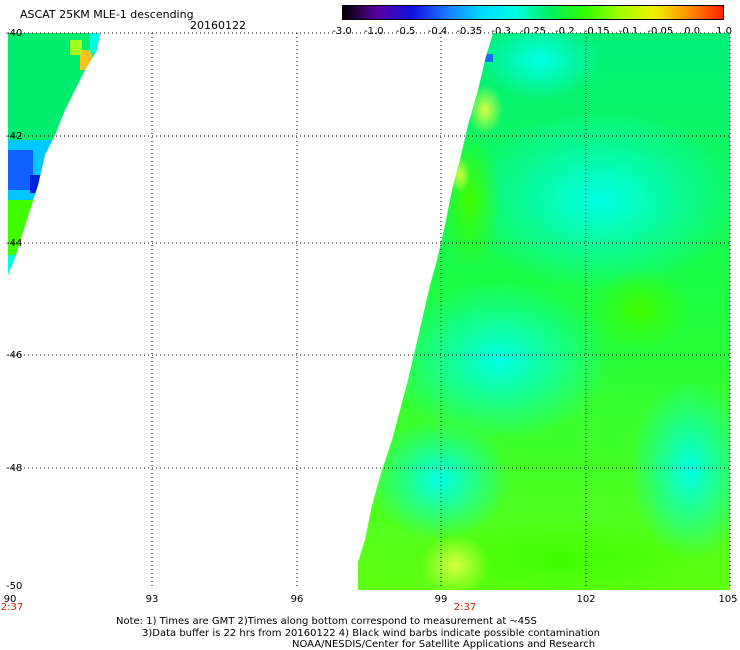  Describe the element at coordinates (437, 31) in the screenshot. I see `colorbar-tick-label: -0.4` at that location.